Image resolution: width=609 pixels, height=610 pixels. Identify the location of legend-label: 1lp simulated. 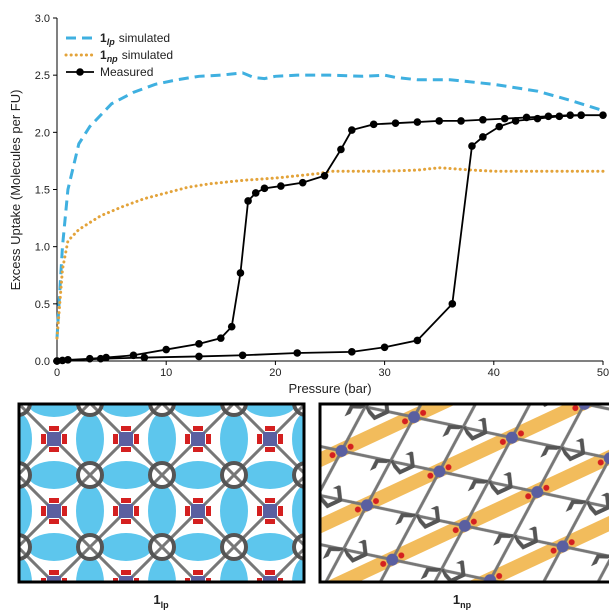
(135, 39).